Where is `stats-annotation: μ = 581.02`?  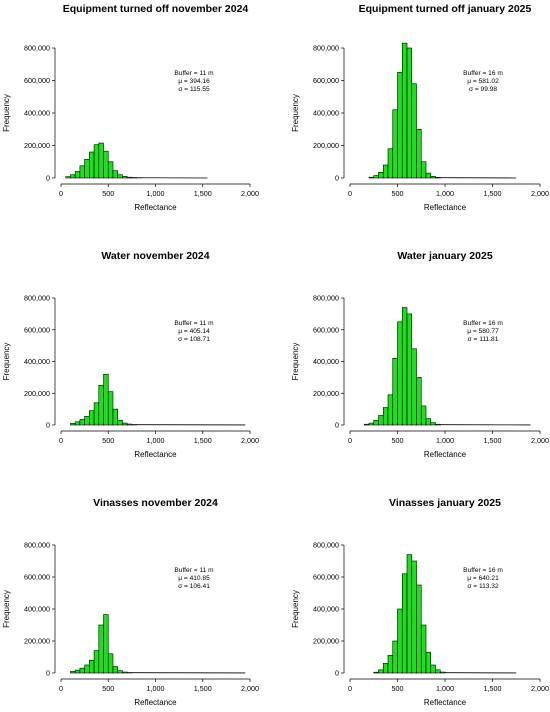 stats-annotation: μ = 581.02 is located at coordinates (483, 81).